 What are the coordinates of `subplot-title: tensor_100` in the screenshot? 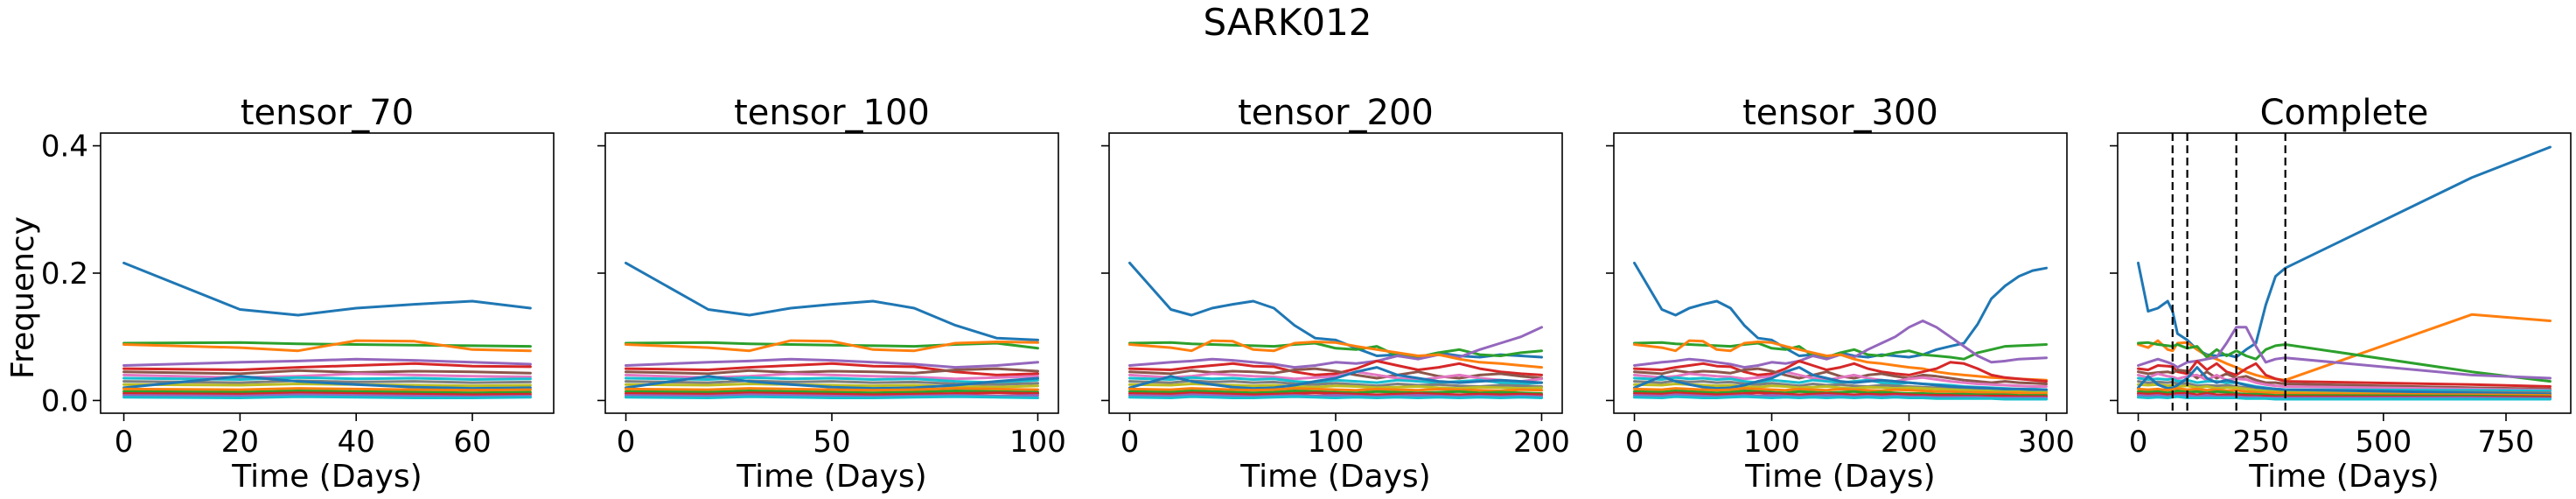 It's located at (832, 113).